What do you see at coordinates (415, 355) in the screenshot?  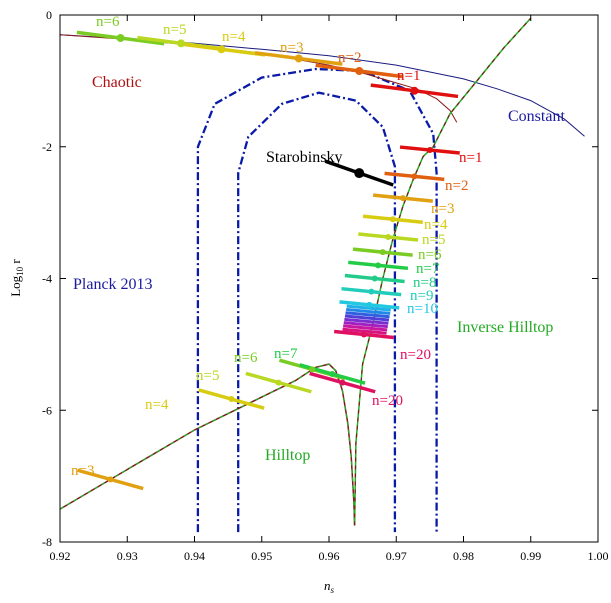 I see `inverse-n20-label: n=20` at bounding box center [415, 355].